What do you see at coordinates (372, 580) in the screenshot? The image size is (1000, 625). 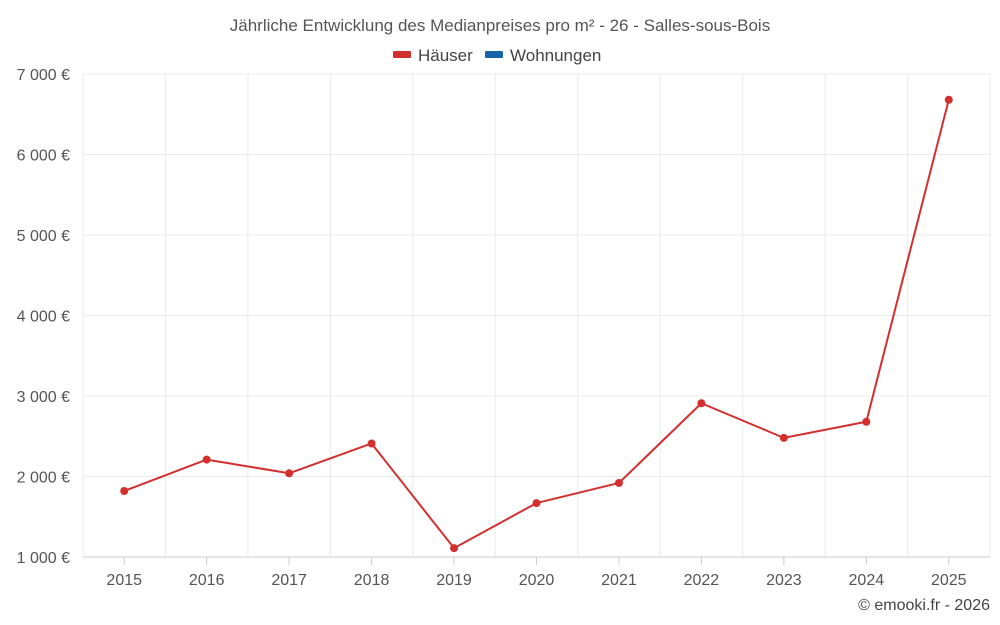 I see `x-tick-label: 2018` at bounding box center [372, 580].